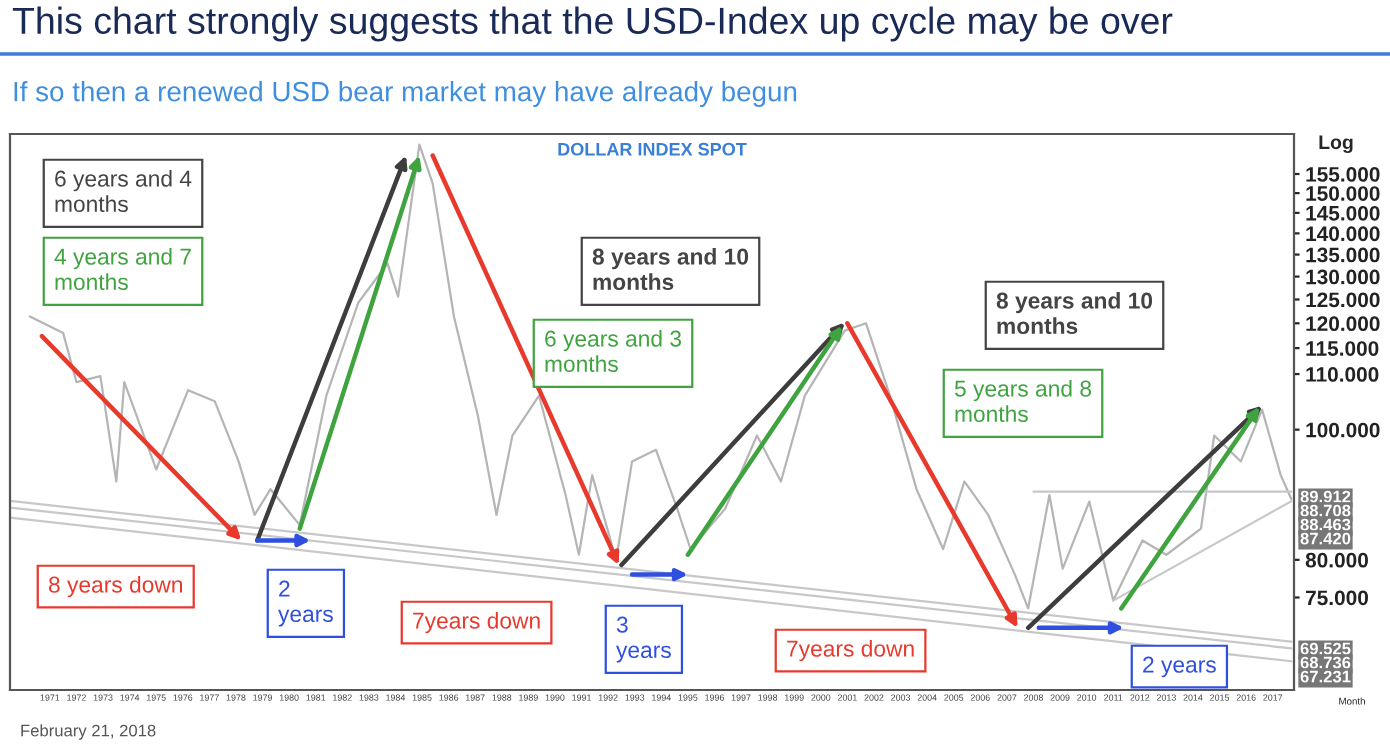  Describe the element at coordinates (123, 191) in the screenshot. I see `annotation: 6 years and 4 months` at that location.